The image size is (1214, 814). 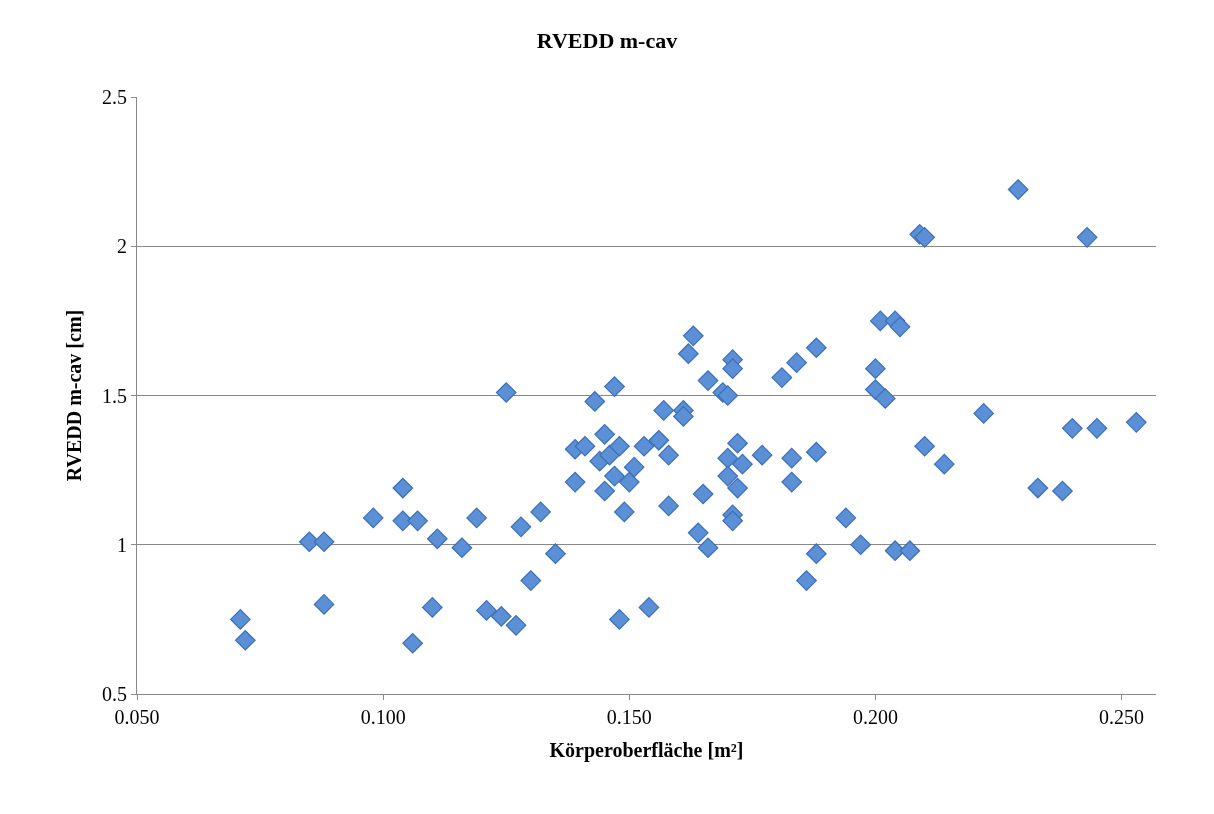 I want to click on y-tick-label: 0.5, so click(x=114, y=694).